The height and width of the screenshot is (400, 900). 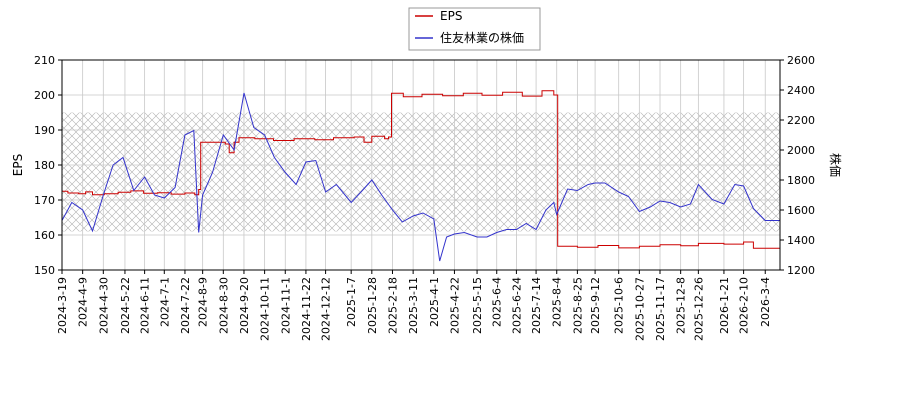 What do you see at coordinates (44, 95) in the screenshot?
I see `y-left-tick-label: 200` at bounding box center [44, 95].